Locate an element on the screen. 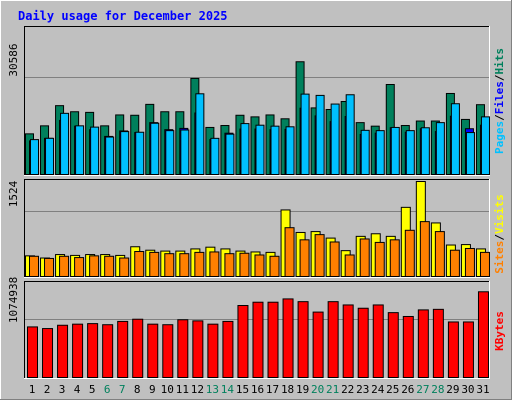 Image resolution: width=512 pixels, height=405 pixels. day-label-9: 9 is located at coordinates (152, 389).